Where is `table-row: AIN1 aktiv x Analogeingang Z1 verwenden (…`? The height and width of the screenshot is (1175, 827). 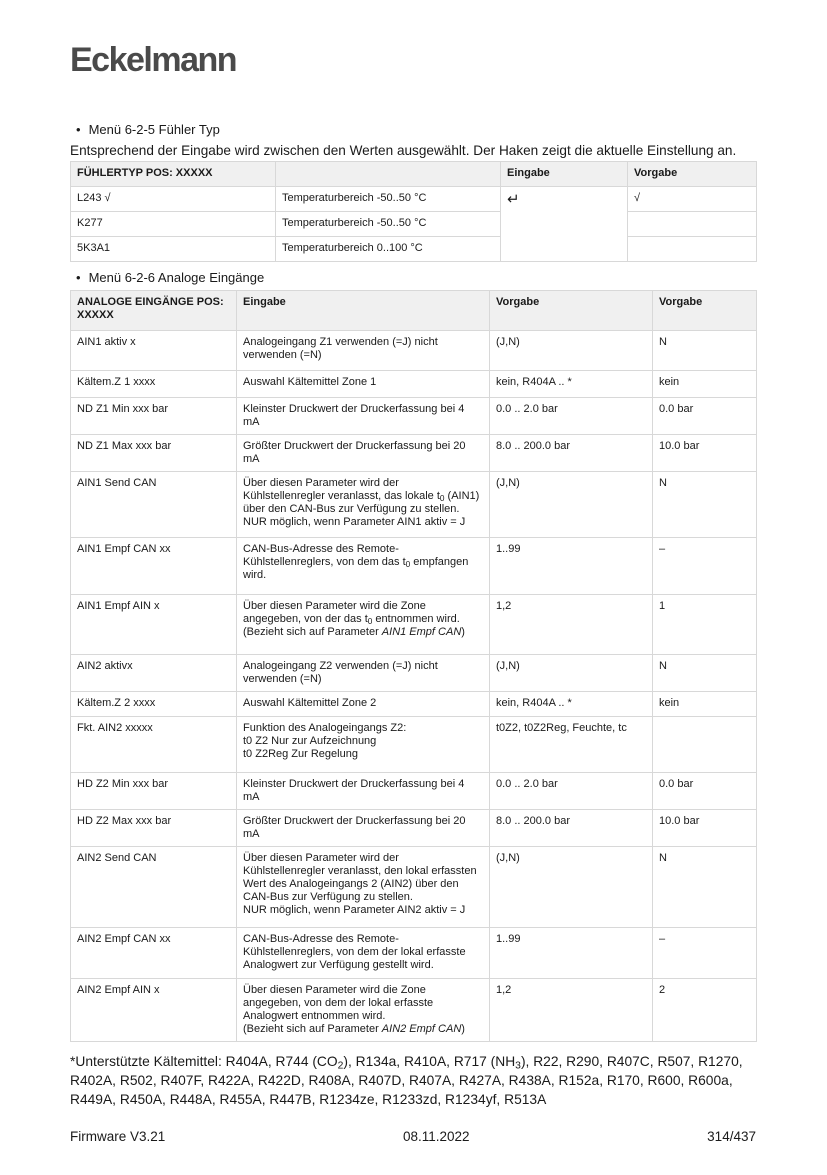 table-row: AIN1 aktiv x Analogeingang Z1 verwenden (… is located at coordinates (413, 350).